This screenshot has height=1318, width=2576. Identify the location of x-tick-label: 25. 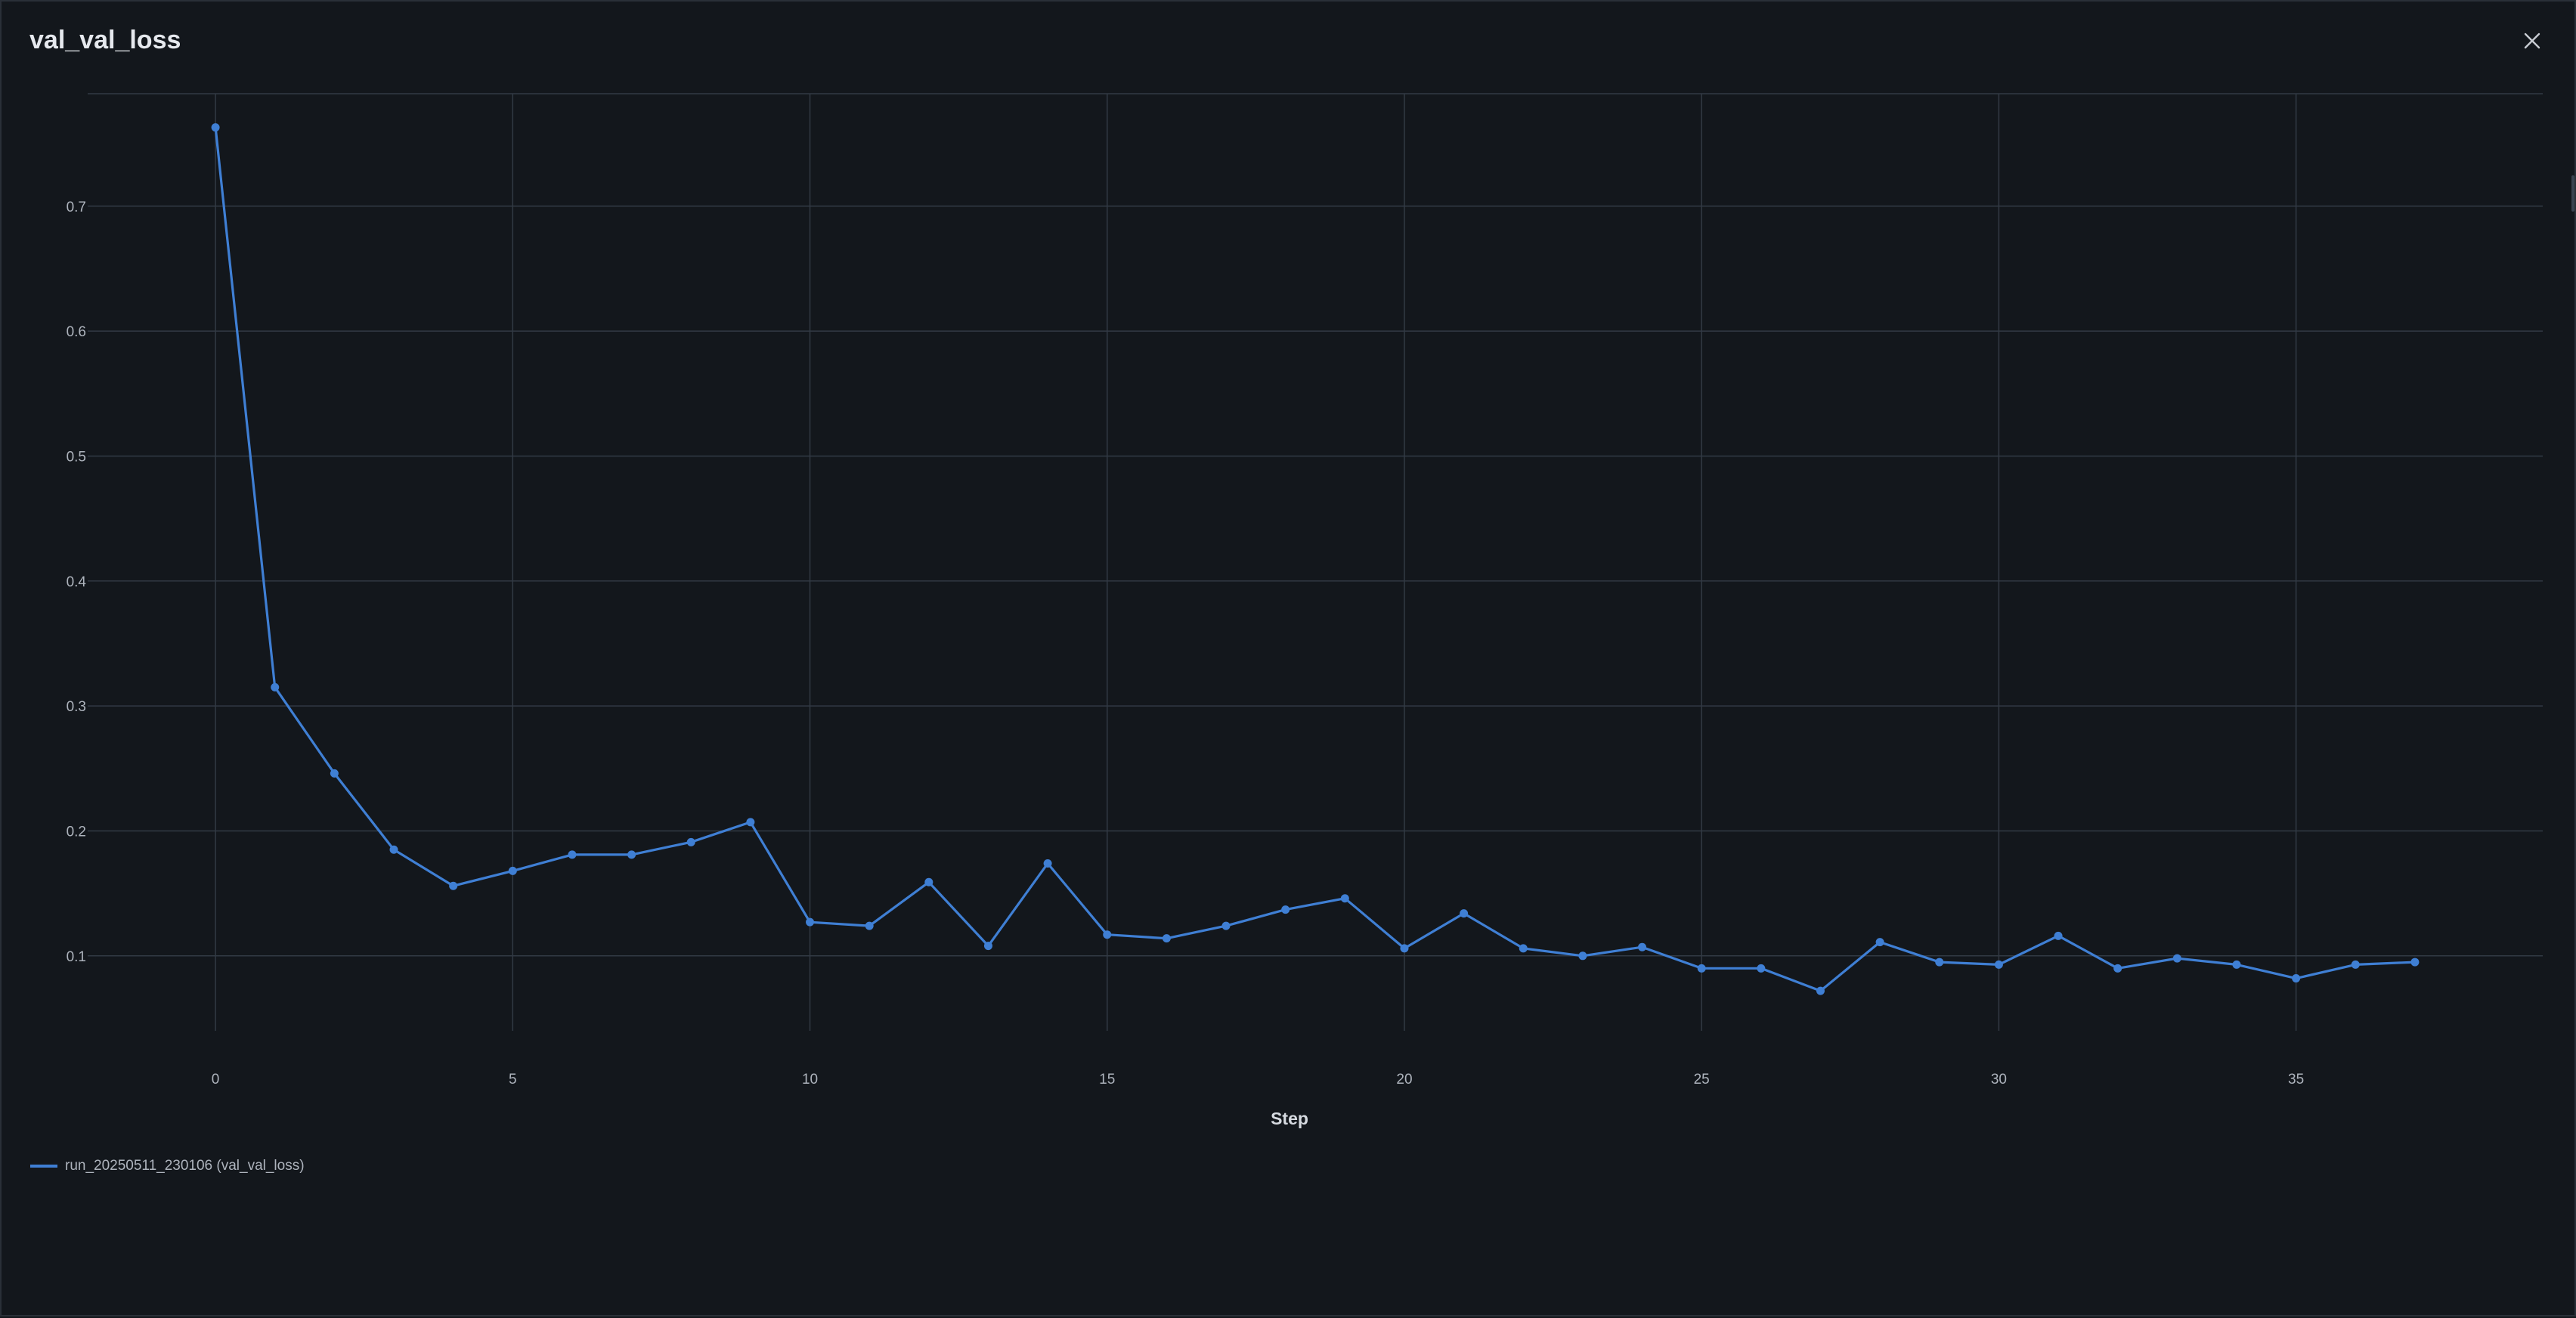
(1702, 1080).